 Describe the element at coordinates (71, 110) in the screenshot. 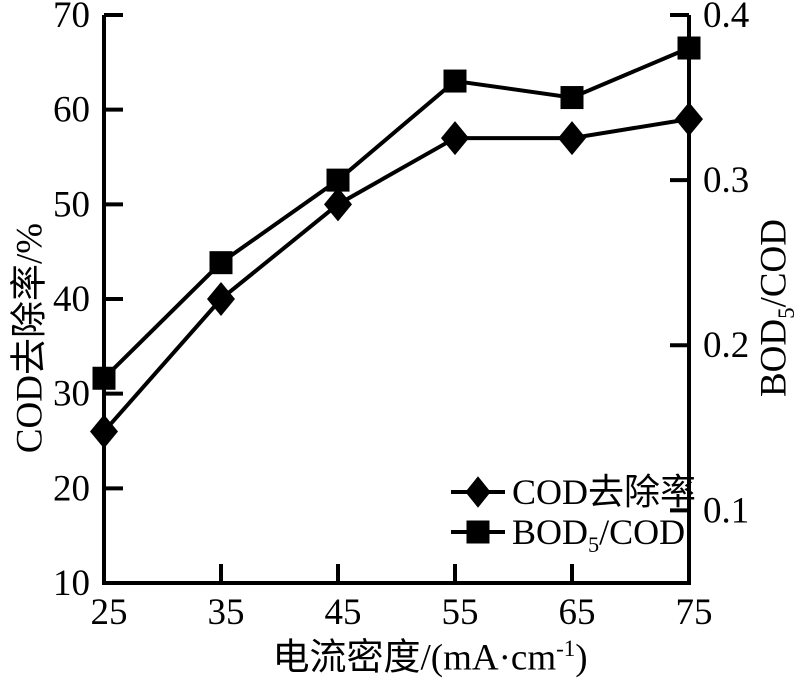

I see `left-axis-tick-label: 60` at that location.